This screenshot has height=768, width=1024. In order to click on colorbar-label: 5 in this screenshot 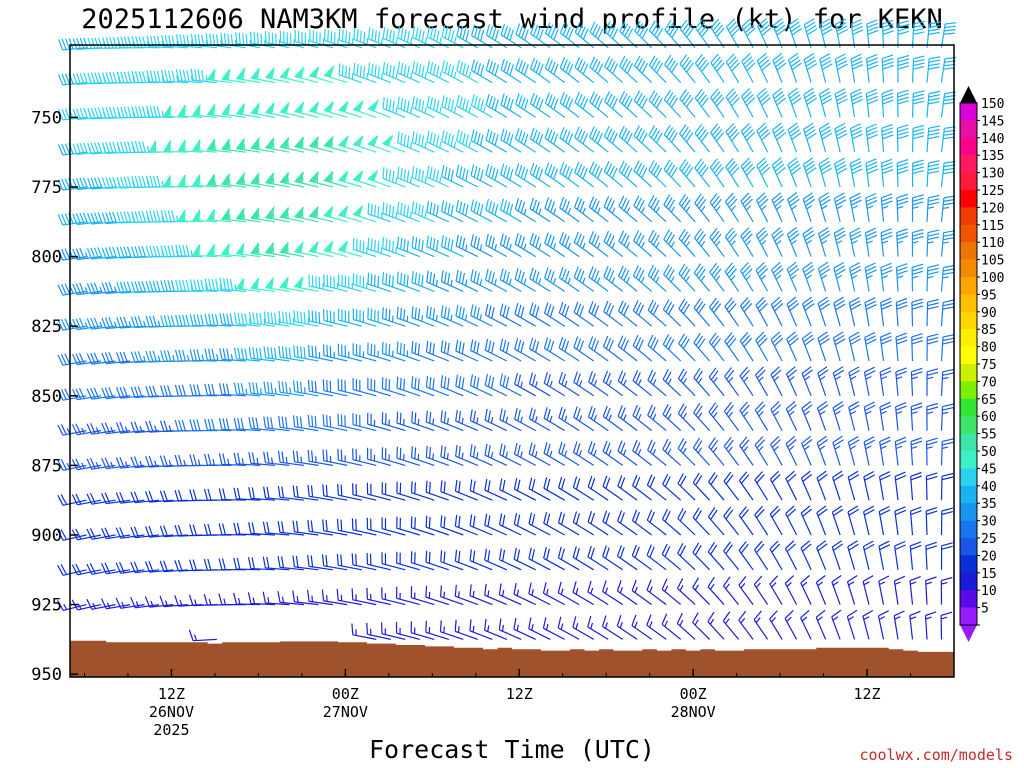, I will do `click(985, 609)`.